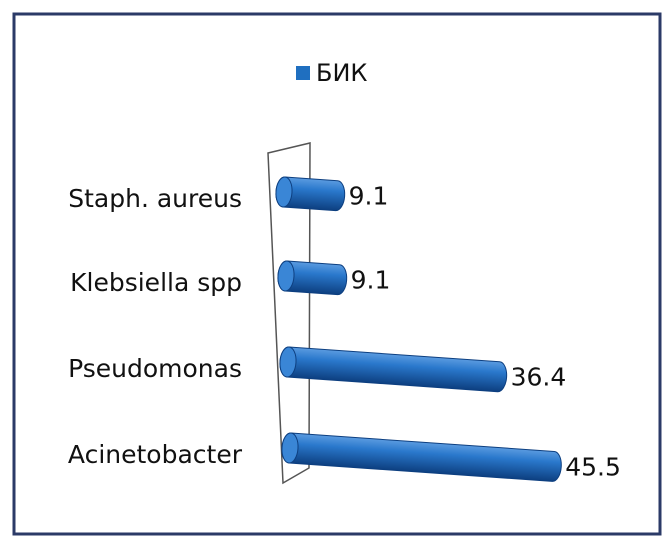 Image resolution: width=668 pixels, height=553 pixels. What do you see at coordinates (593, 466) in the screenshot?
I see `value-label: 45.5` at bounding box center [593, 466].